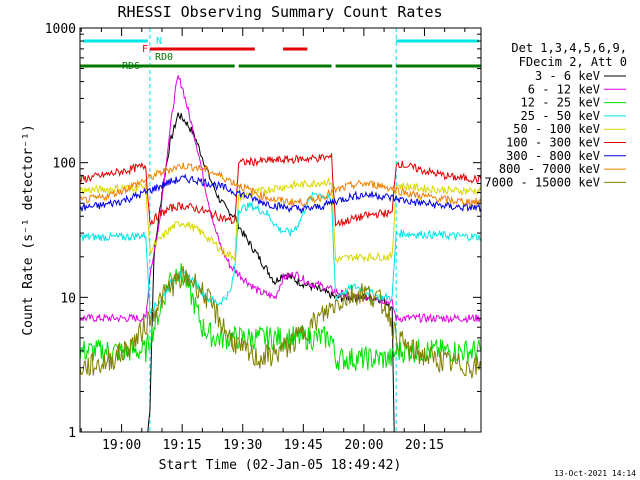  Describe the element at coordinates (567, 76) in the screenshot. I see `legend-entry-label: 3 - 6 keV` at that location.